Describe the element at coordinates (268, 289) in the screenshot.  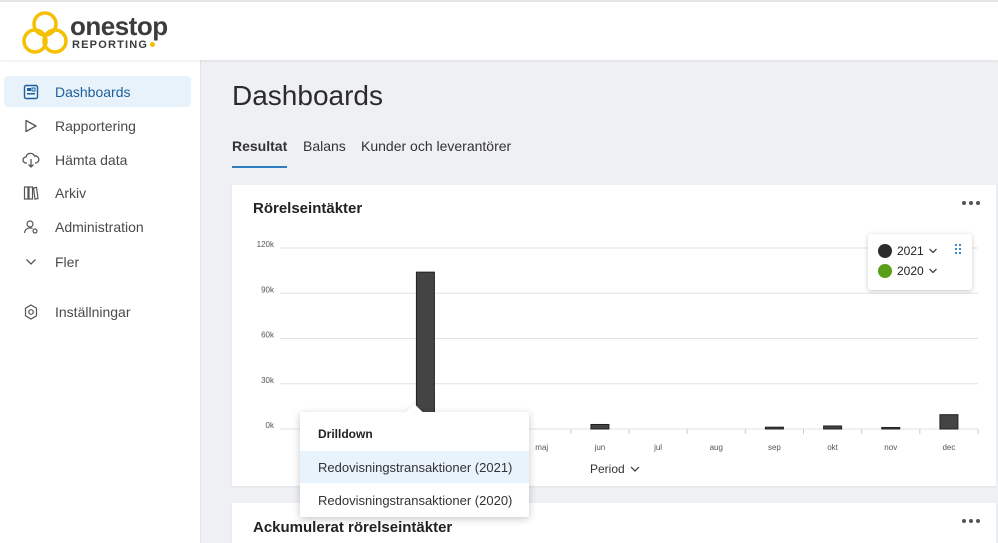
I see `y-tick-label: 90k` at that location.